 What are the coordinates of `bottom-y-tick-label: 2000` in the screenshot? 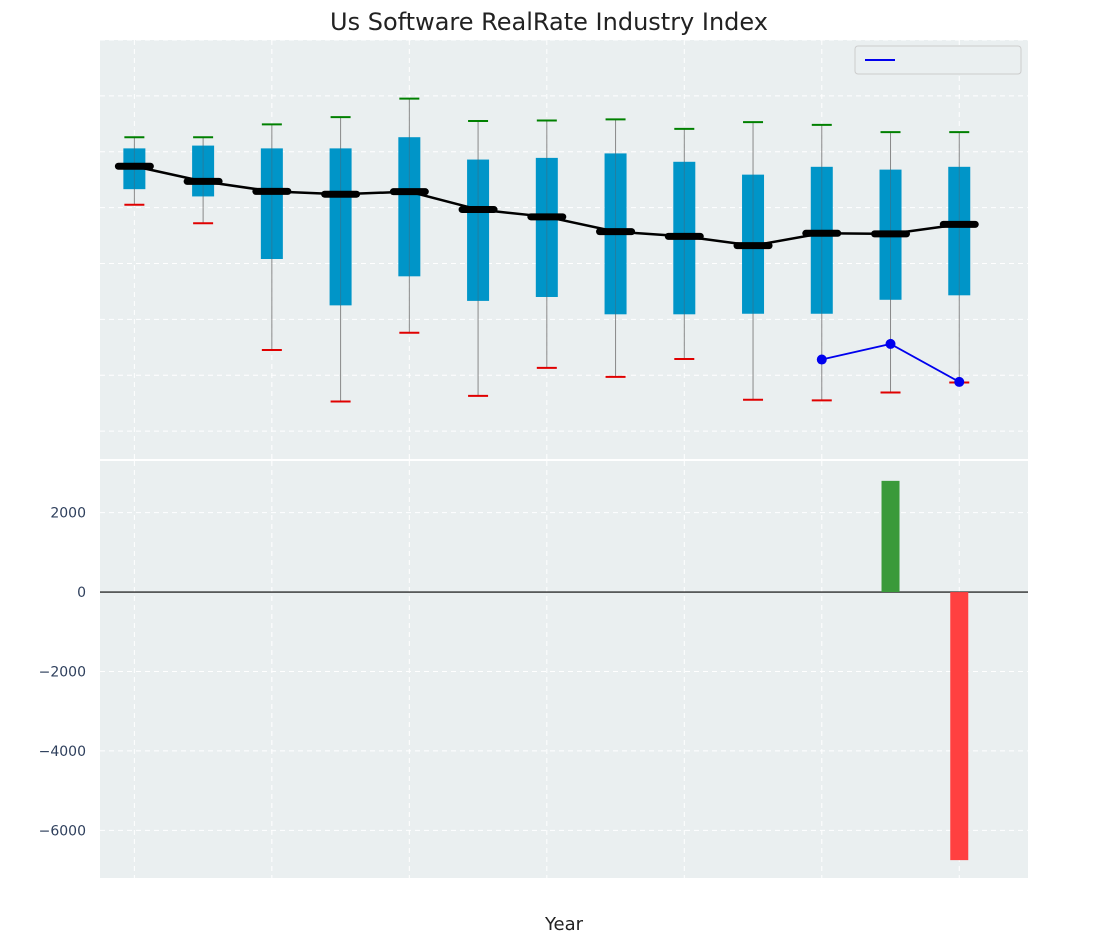 It's located at (68, 514).